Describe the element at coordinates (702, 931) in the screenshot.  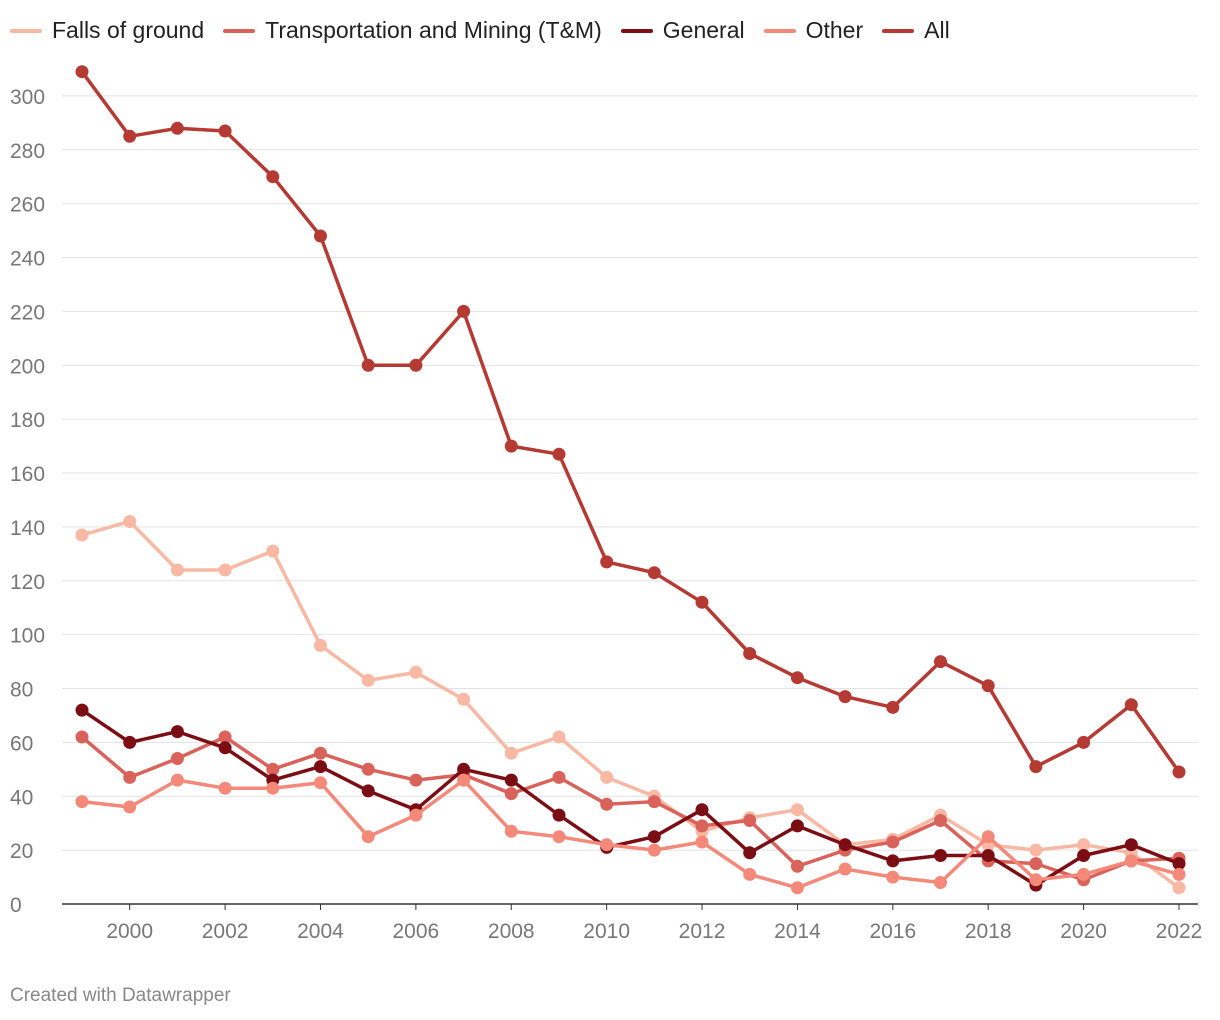
I see `x-tick-label: 2012` at that location.